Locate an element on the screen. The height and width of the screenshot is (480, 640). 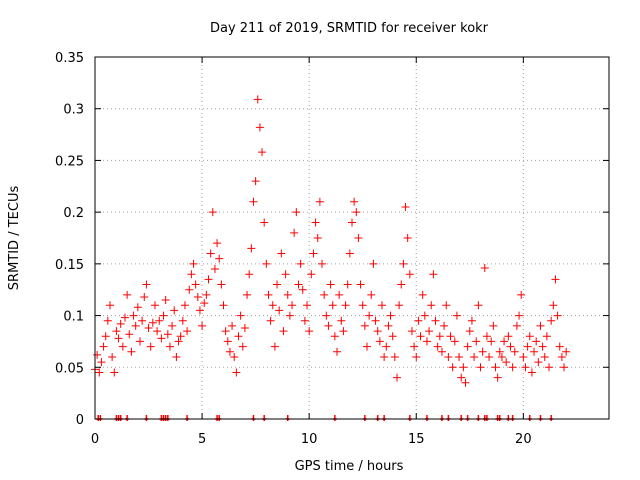
x-tick-label: 0 is located at coordinates (95, 439).